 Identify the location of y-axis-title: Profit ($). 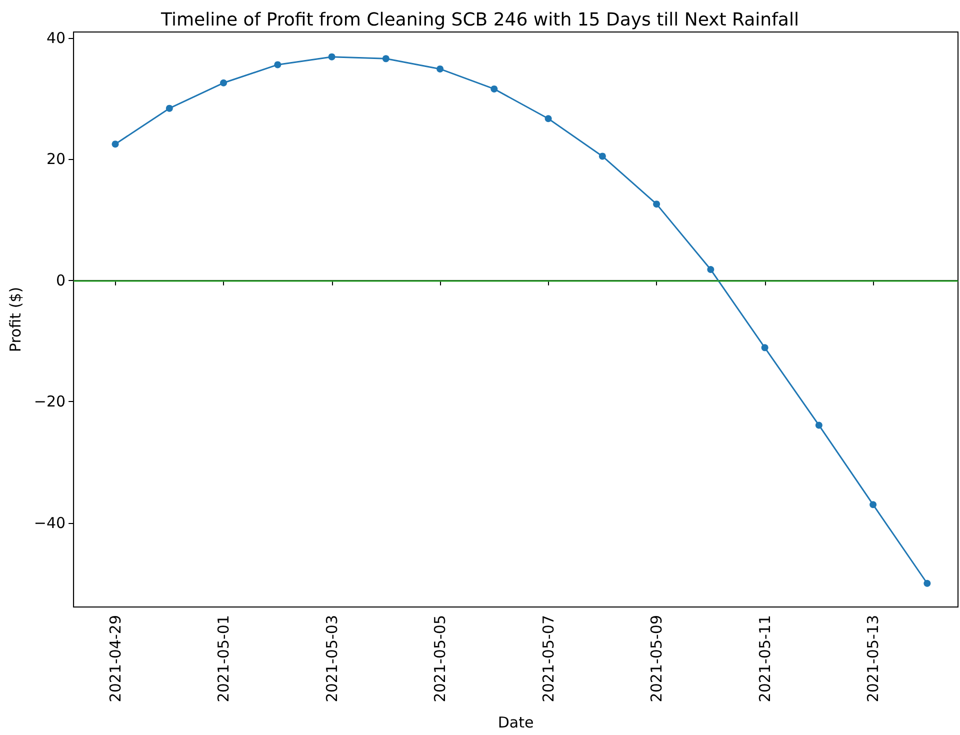
(15, 319).